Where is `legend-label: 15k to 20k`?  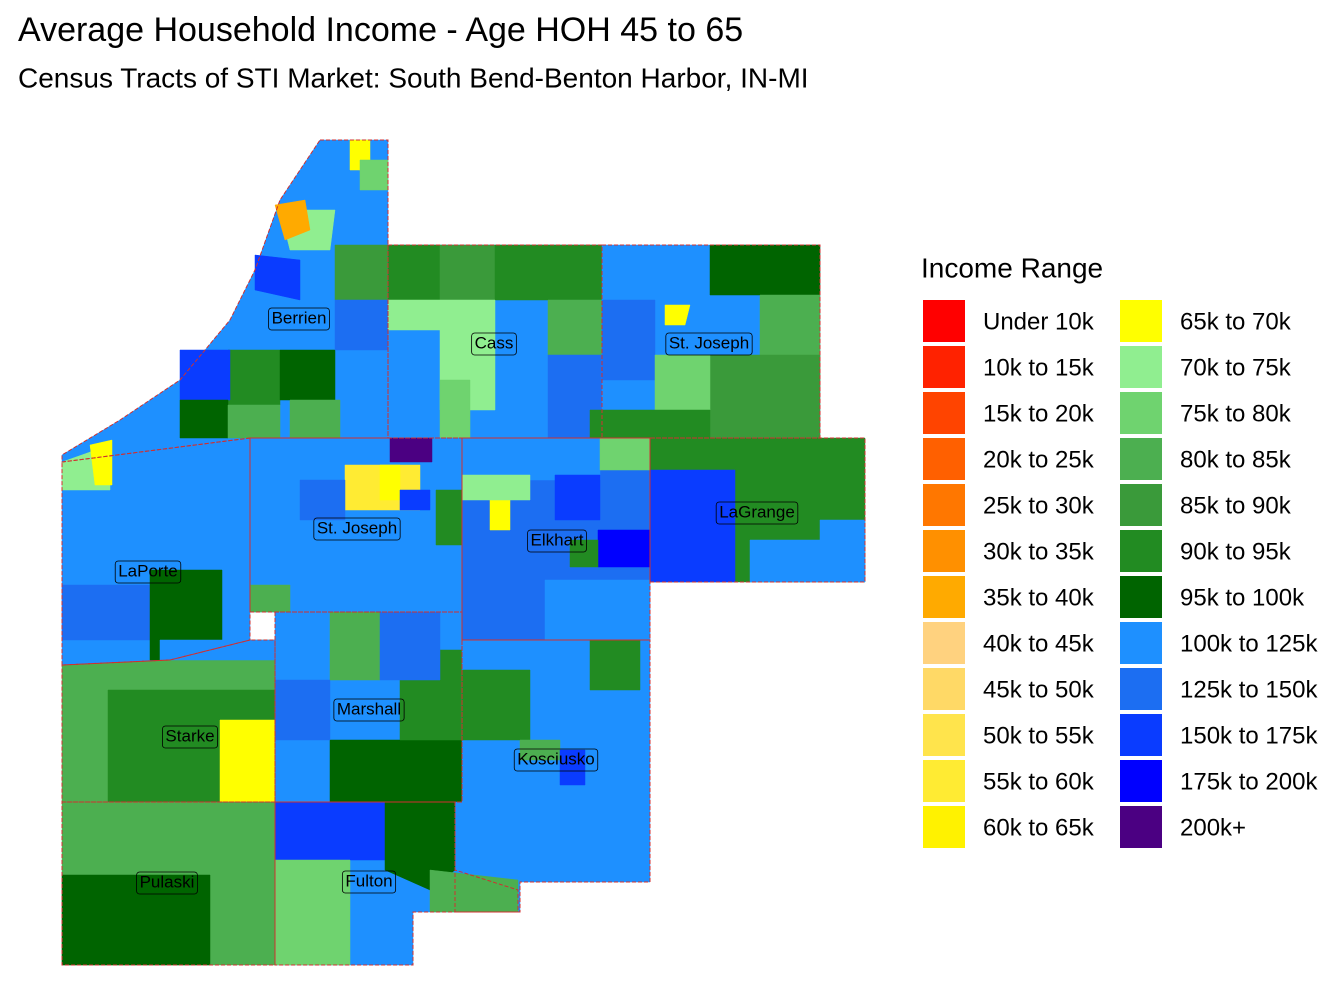 legend-label: 15k to 20k is located at coordinates (1039, 413).